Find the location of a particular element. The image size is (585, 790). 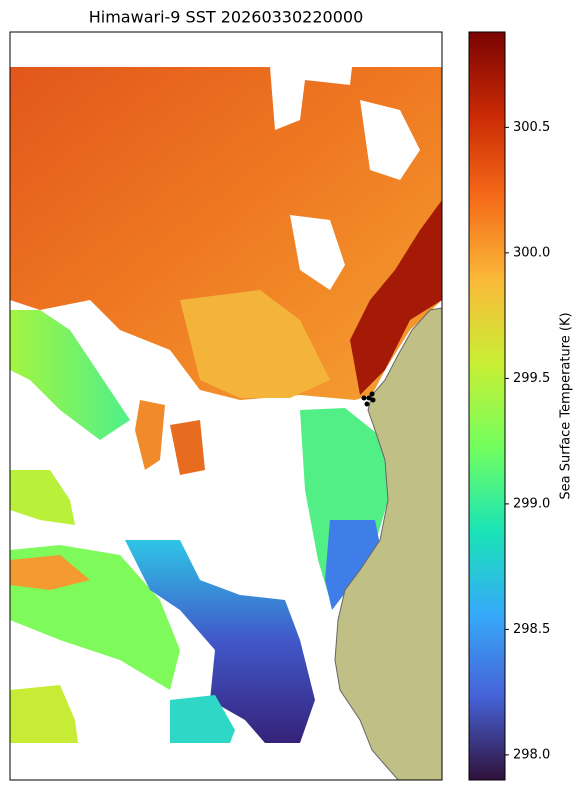

sst-green-left is located at coordinates (70, 375).